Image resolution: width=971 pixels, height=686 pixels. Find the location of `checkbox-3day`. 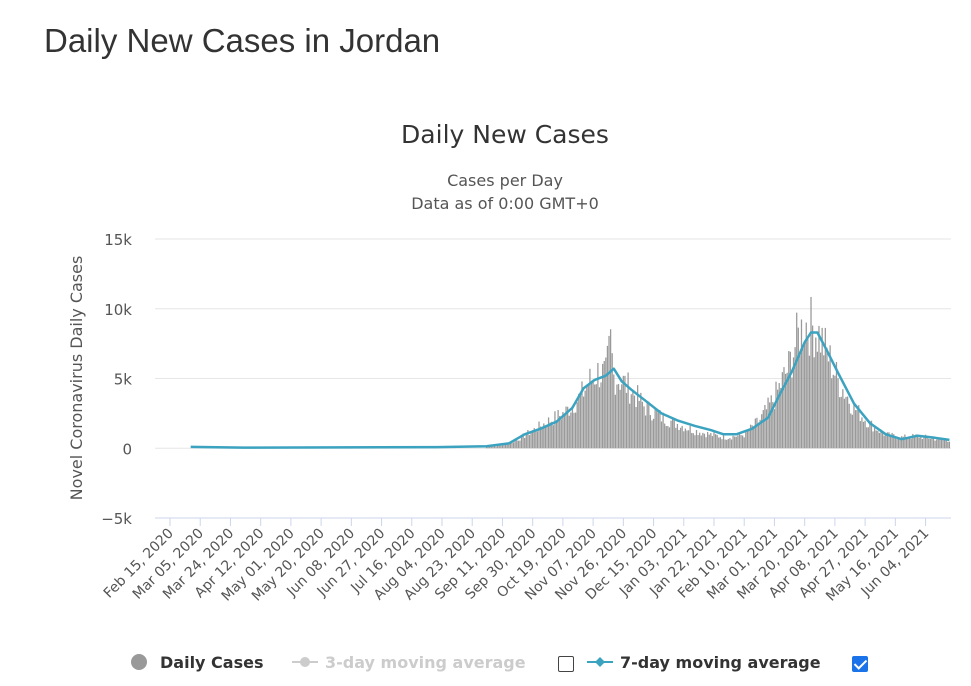

checkbox-3day is located at coordinates (566, 664).